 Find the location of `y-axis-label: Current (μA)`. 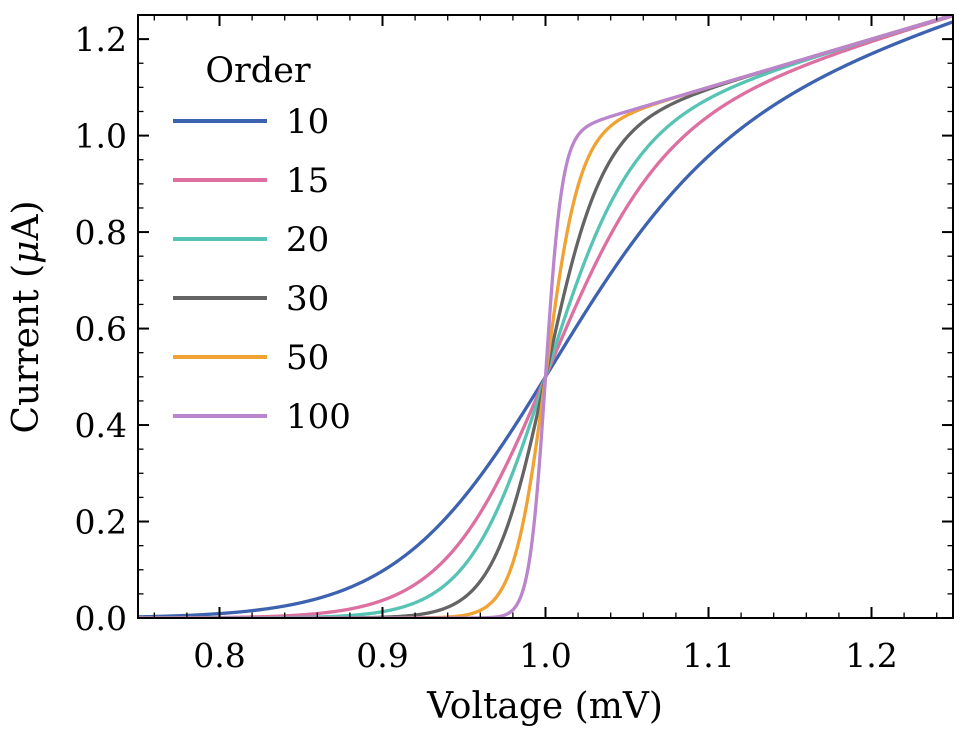

y-axis-label: Current (μA) is located at coordinates (26, 316).